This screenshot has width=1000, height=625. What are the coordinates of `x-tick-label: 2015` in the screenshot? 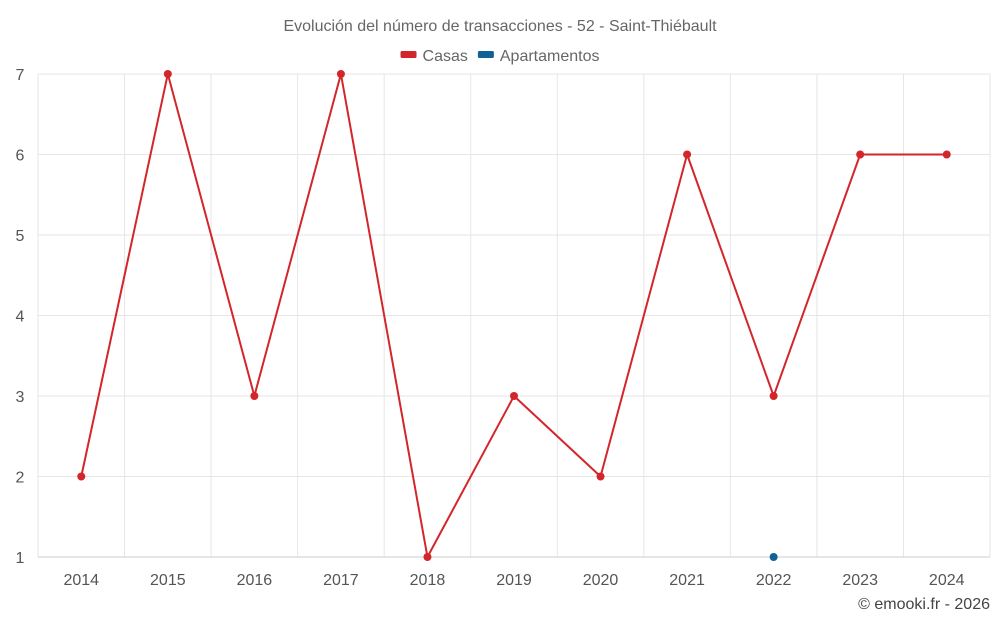 It's located at (168, 580).